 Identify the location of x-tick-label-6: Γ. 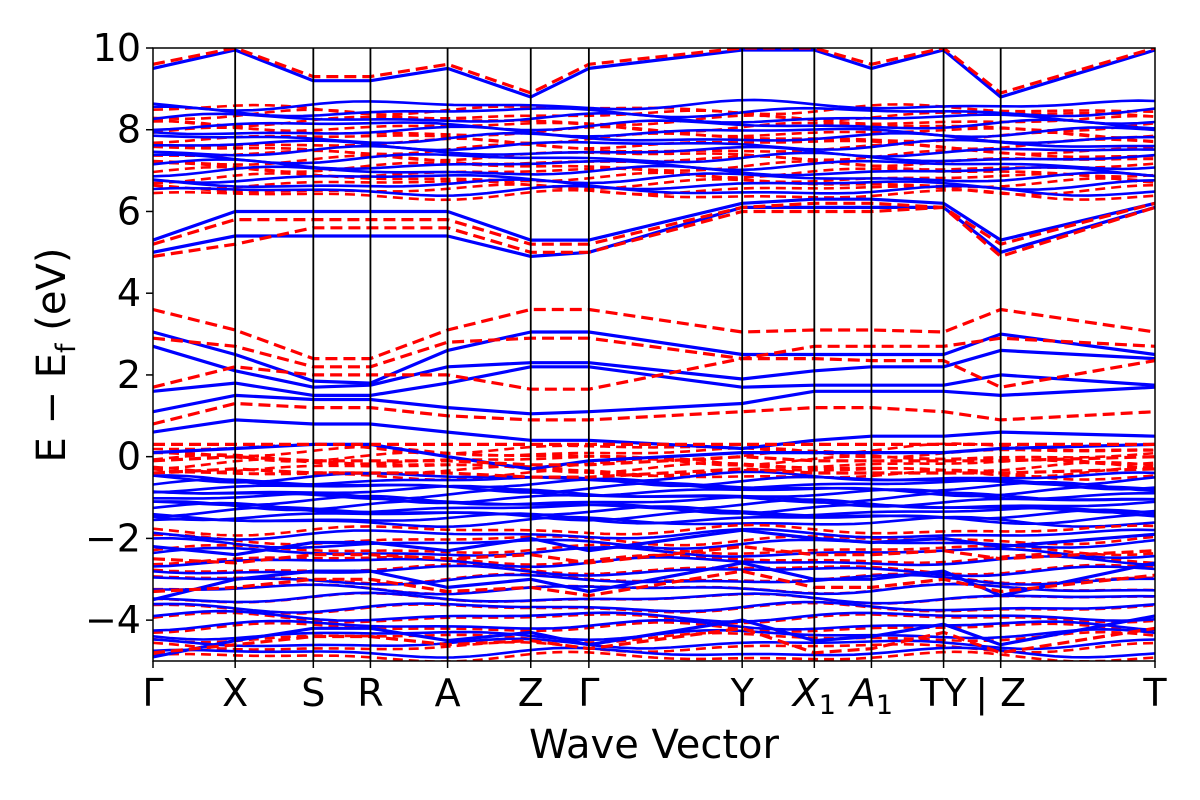
(588, 693).